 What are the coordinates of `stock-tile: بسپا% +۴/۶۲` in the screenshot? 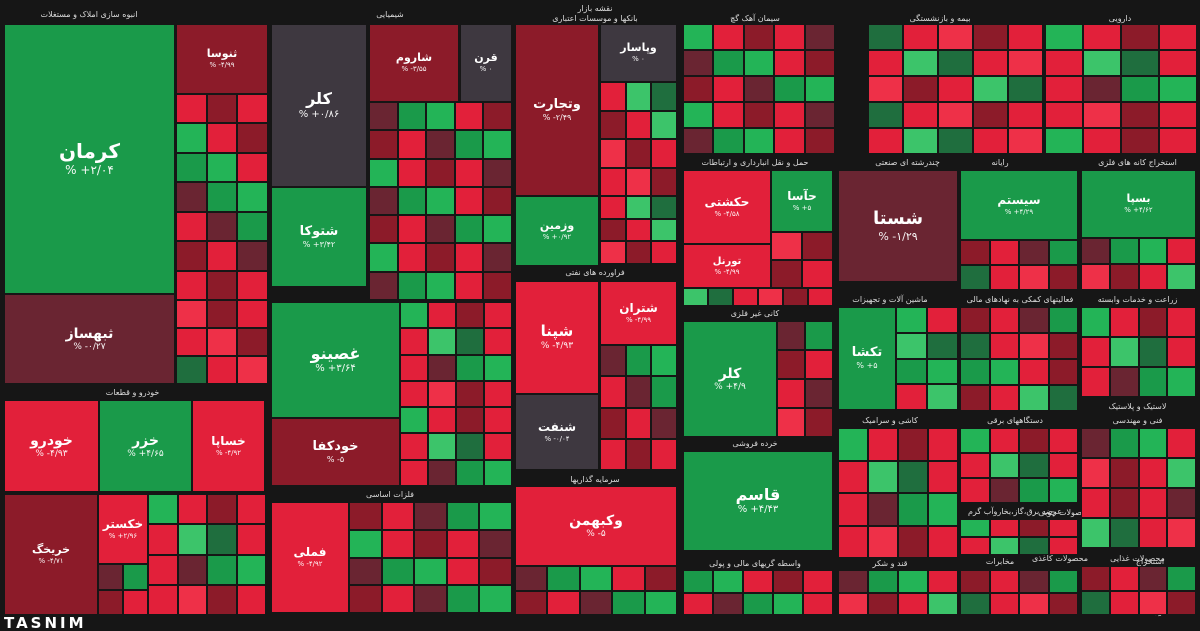 It's located at (1138, 204).